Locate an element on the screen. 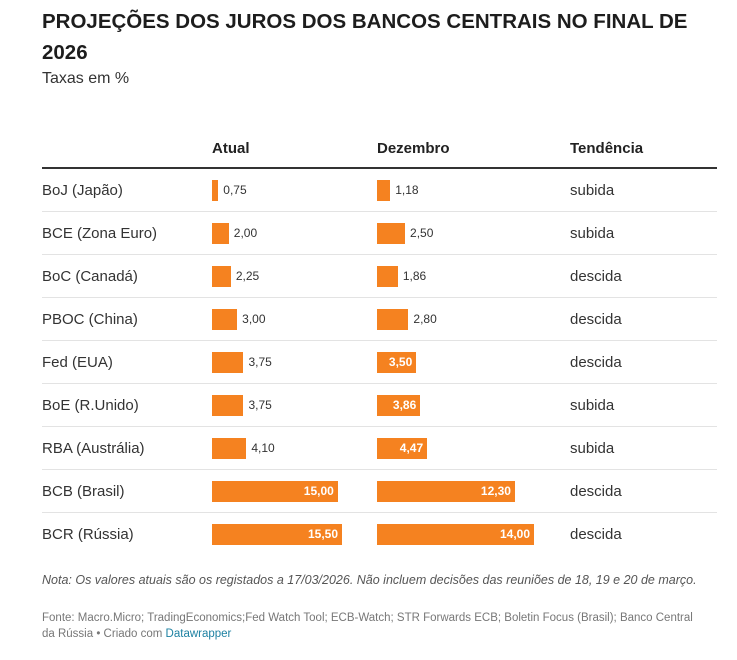  atual-cell: 15,50 is located at coordinates (277, 534).